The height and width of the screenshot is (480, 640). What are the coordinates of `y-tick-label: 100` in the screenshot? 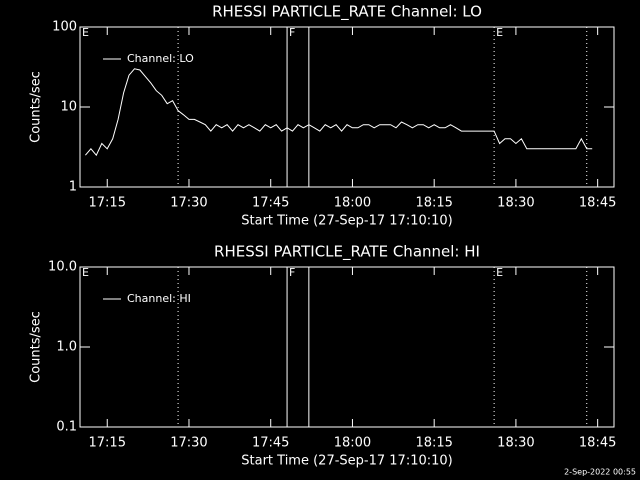 It's located at (64, 27).